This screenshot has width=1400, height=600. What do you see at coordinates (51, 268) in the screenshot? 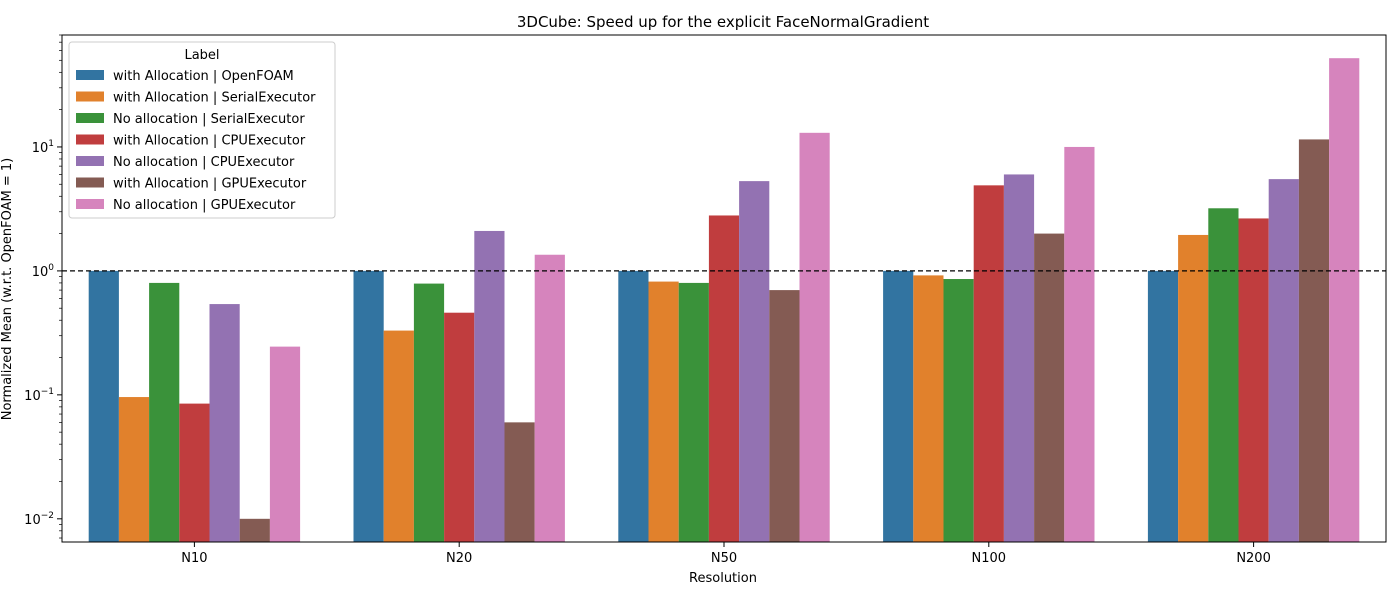
I see `y-tick-exponent: 0` at bounding box center [51, 268].